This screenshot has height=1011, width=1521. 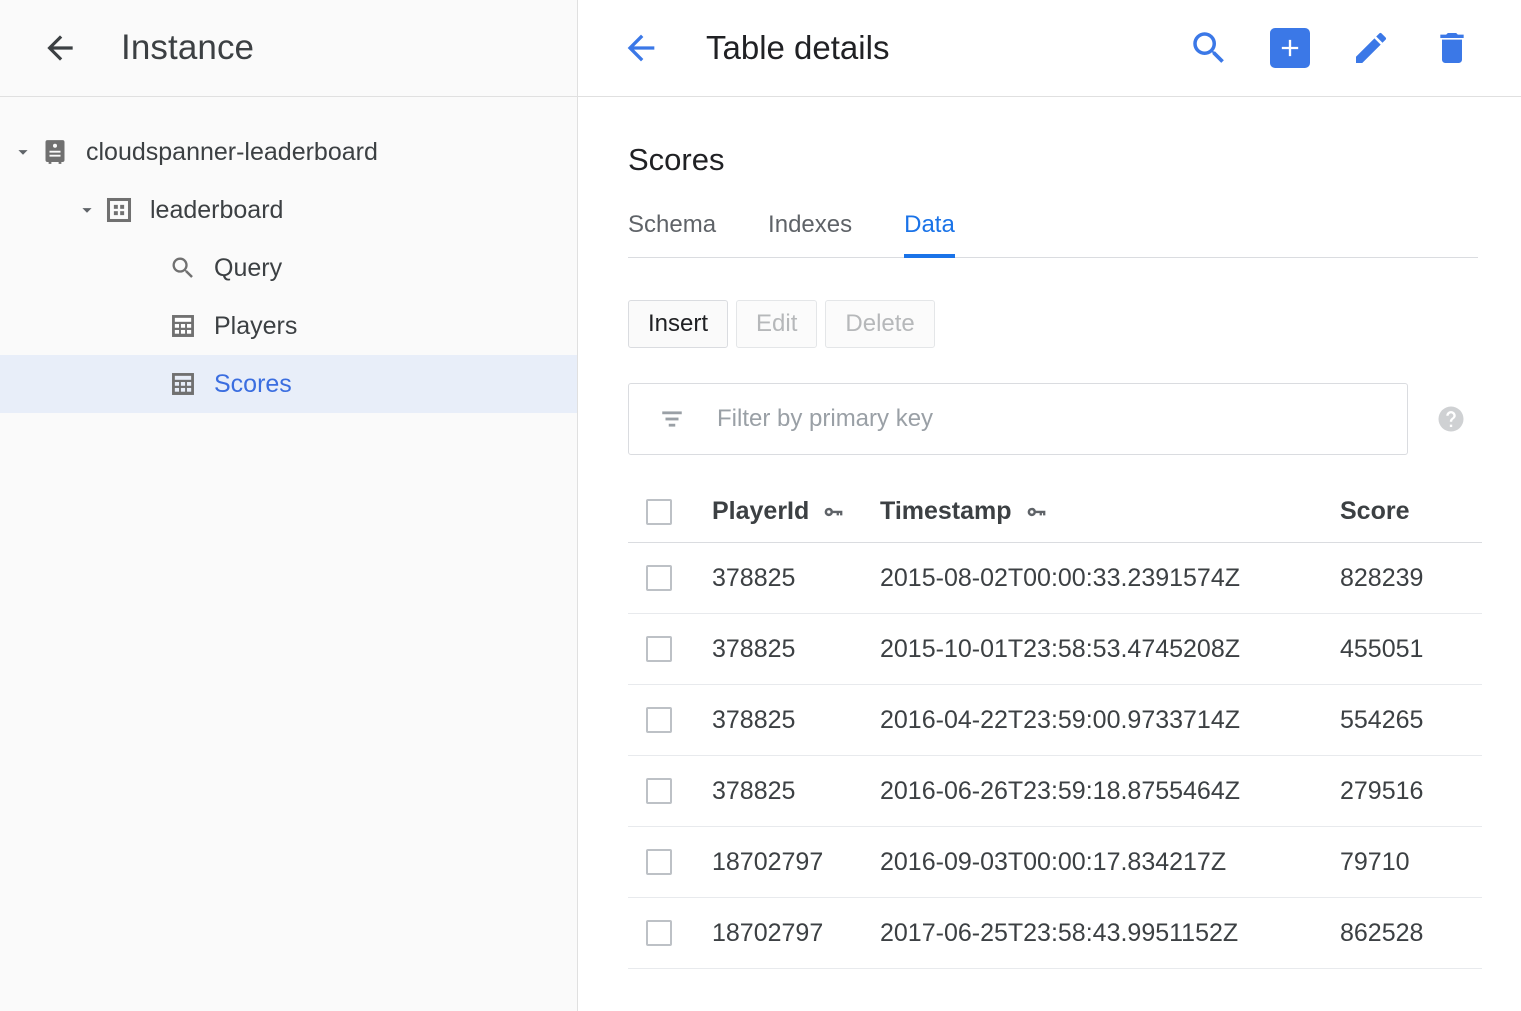 I want to click on row-action-buttons: Insert Edit Delete, so click(x=1055, y=324).